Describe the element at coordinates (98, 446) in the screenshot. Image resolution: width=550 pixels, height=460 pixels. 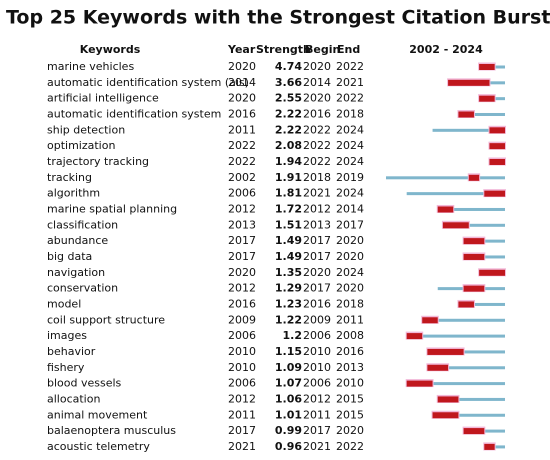
I see `keyword: acoustic telemetry` at that location.